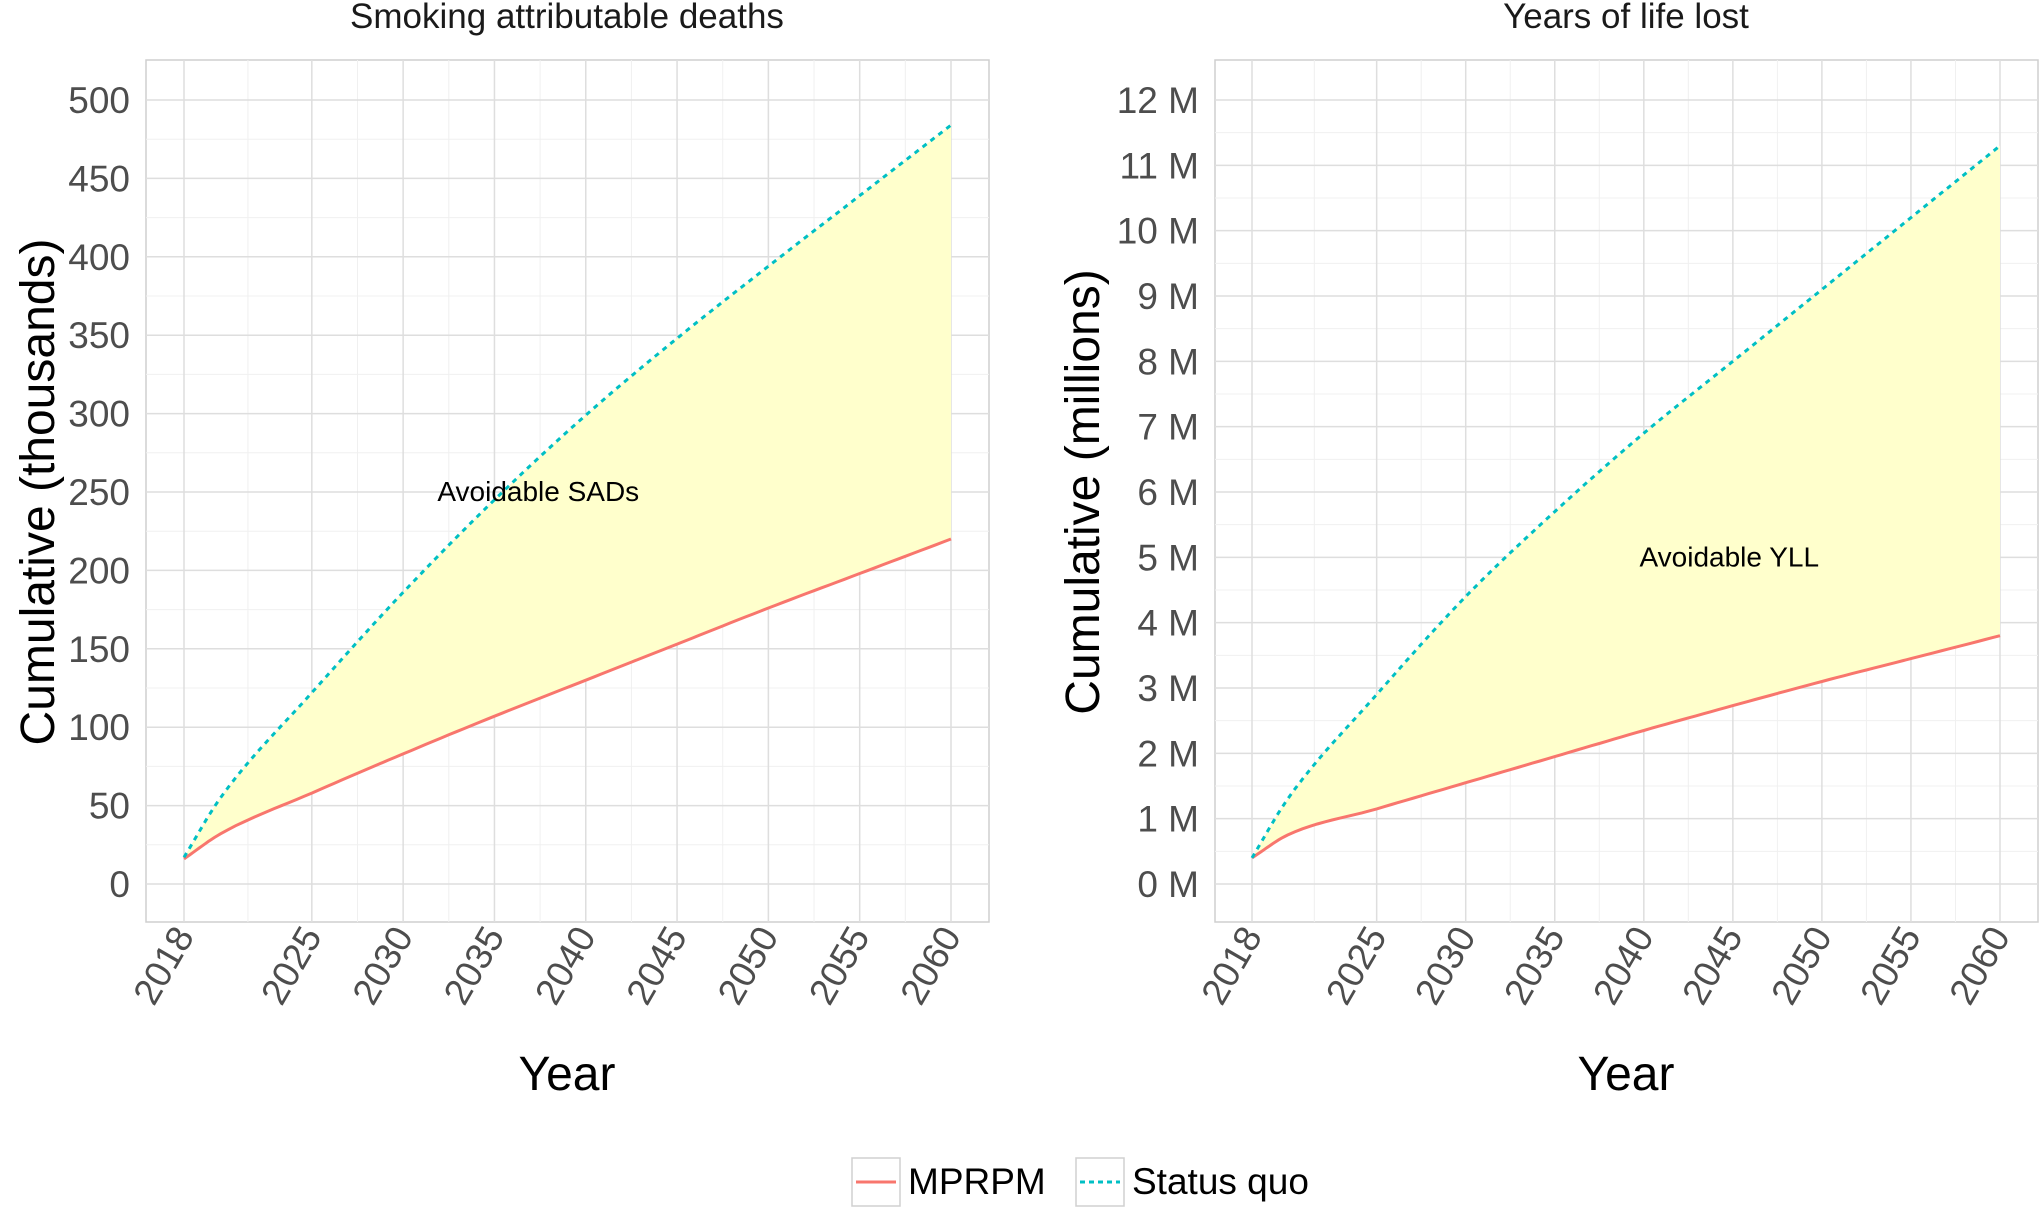 The height and width of the screenshot is (1208, 2040). Describe the element at coordinates (99, 727) in the screenshot. I see `y-tick-label: 100` at that location.